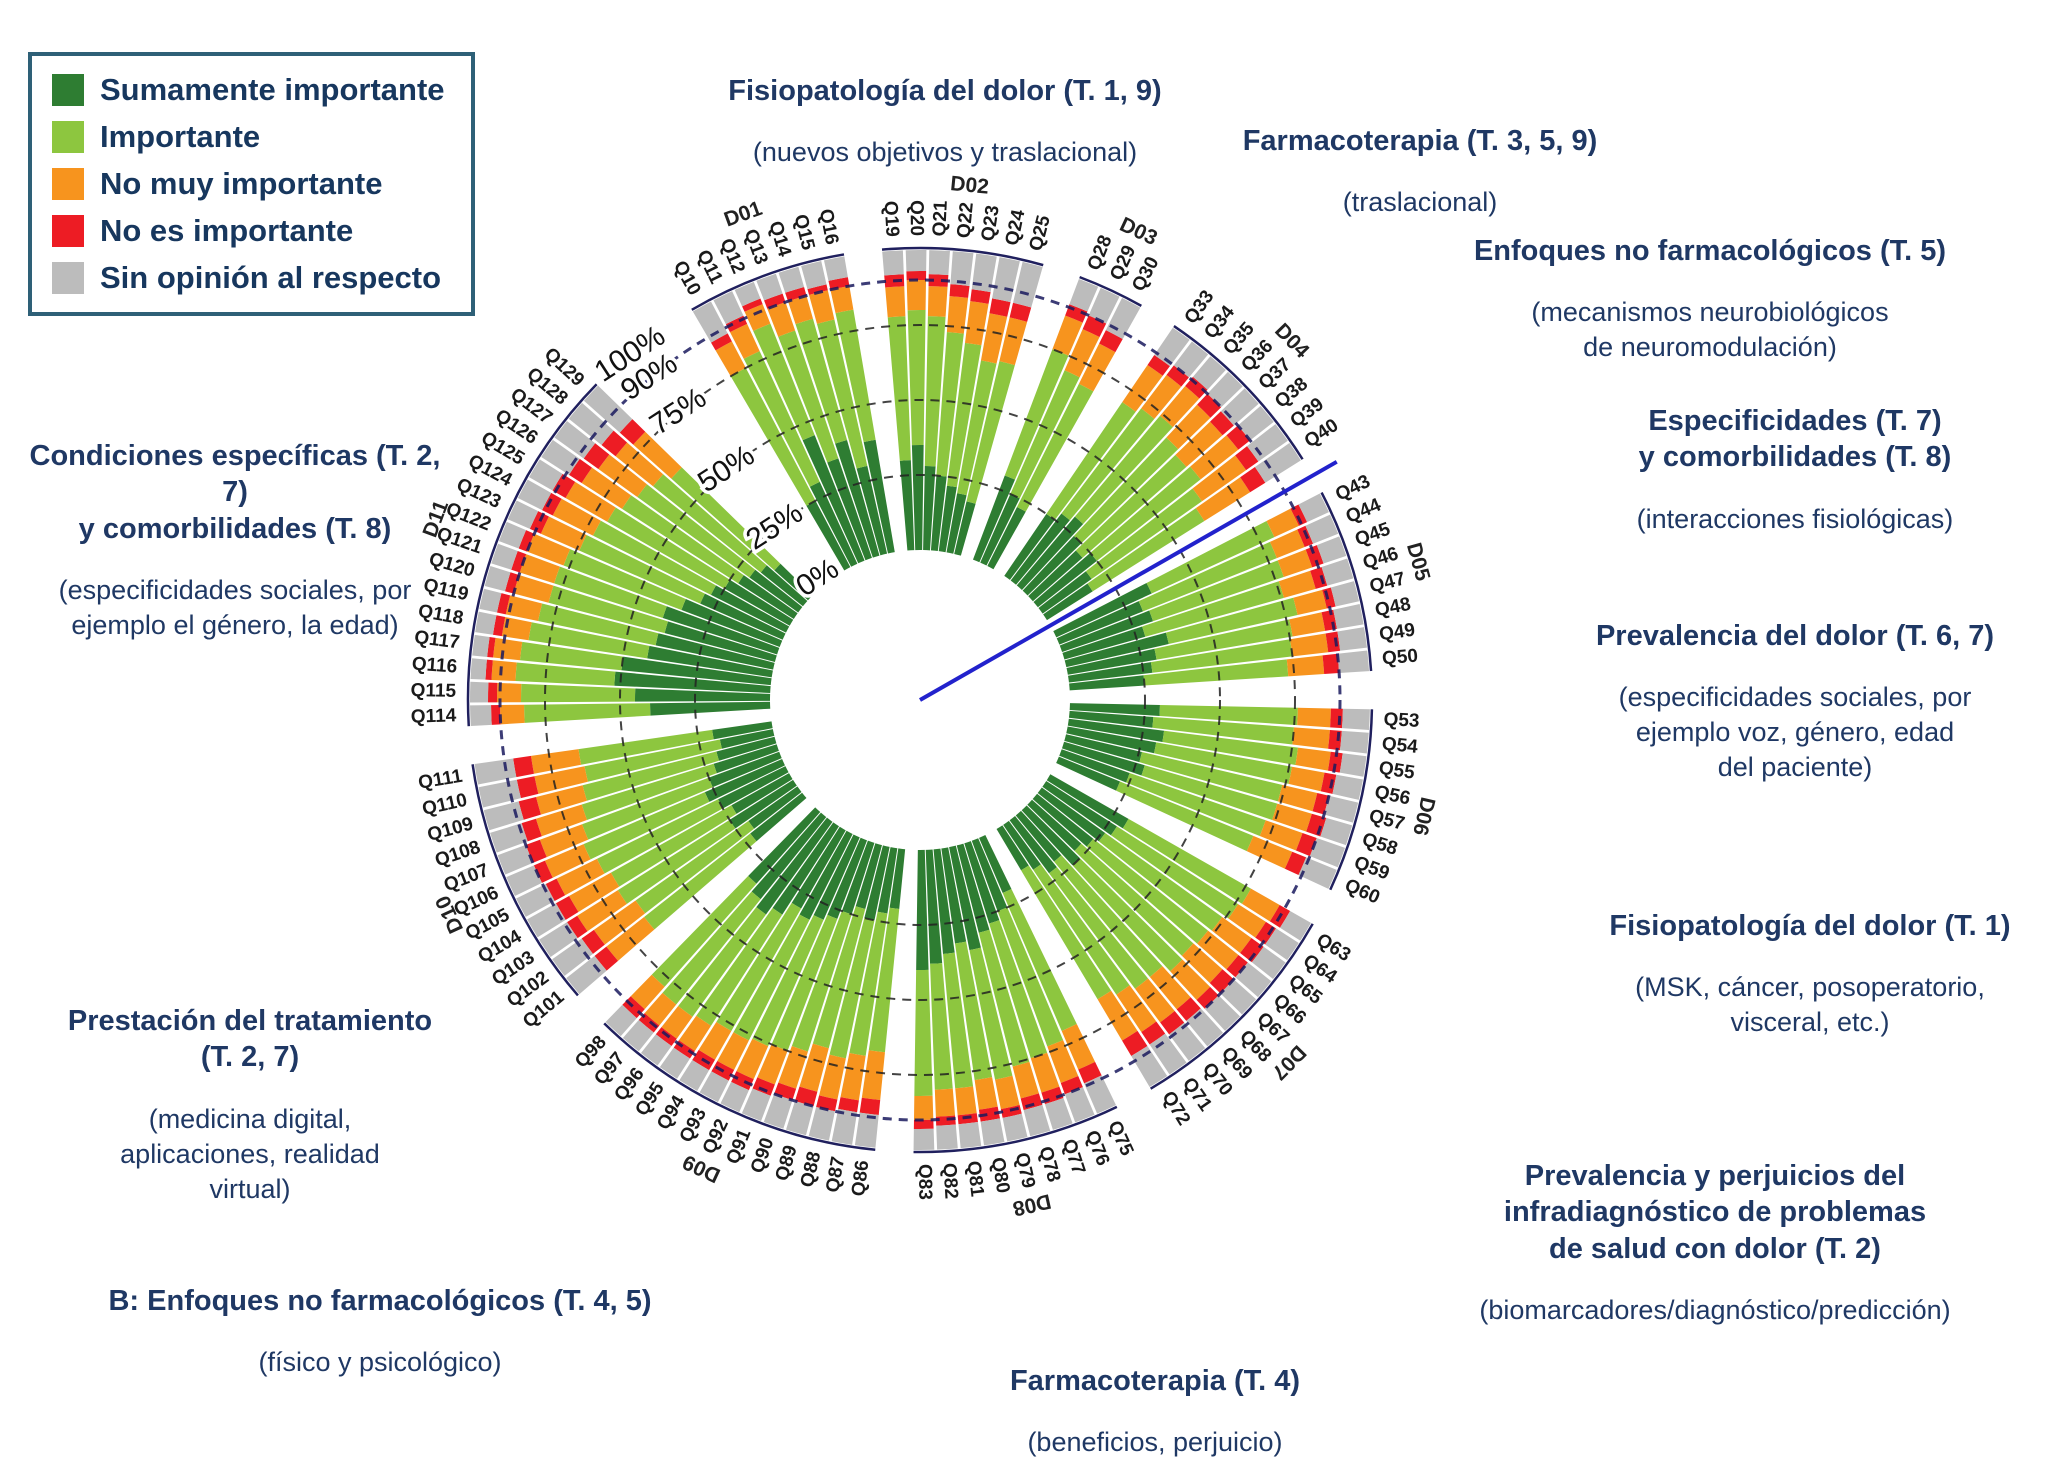 This screenshot has width=2047, height=1463. What do you see at coordinates (572, 957) in the screenshot?
I see `bar-segment-Q102` at bounding box center [572, 957].